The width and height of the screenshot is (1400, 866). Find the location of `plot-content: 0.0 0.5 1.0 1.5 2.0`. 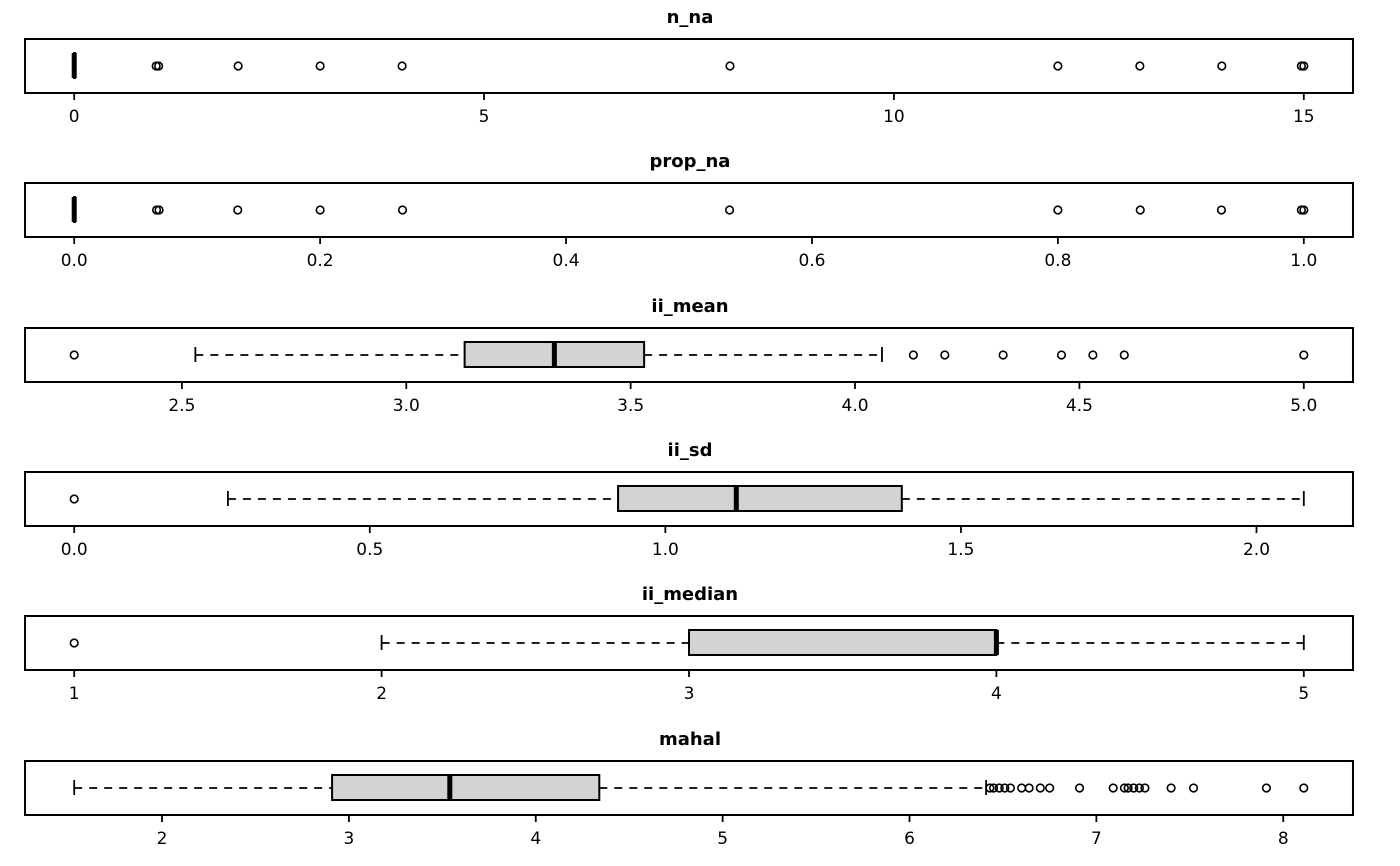

plot-content: 0.0 0.5 1.0 1.5 2.0 is located at coordinates (689, 515).